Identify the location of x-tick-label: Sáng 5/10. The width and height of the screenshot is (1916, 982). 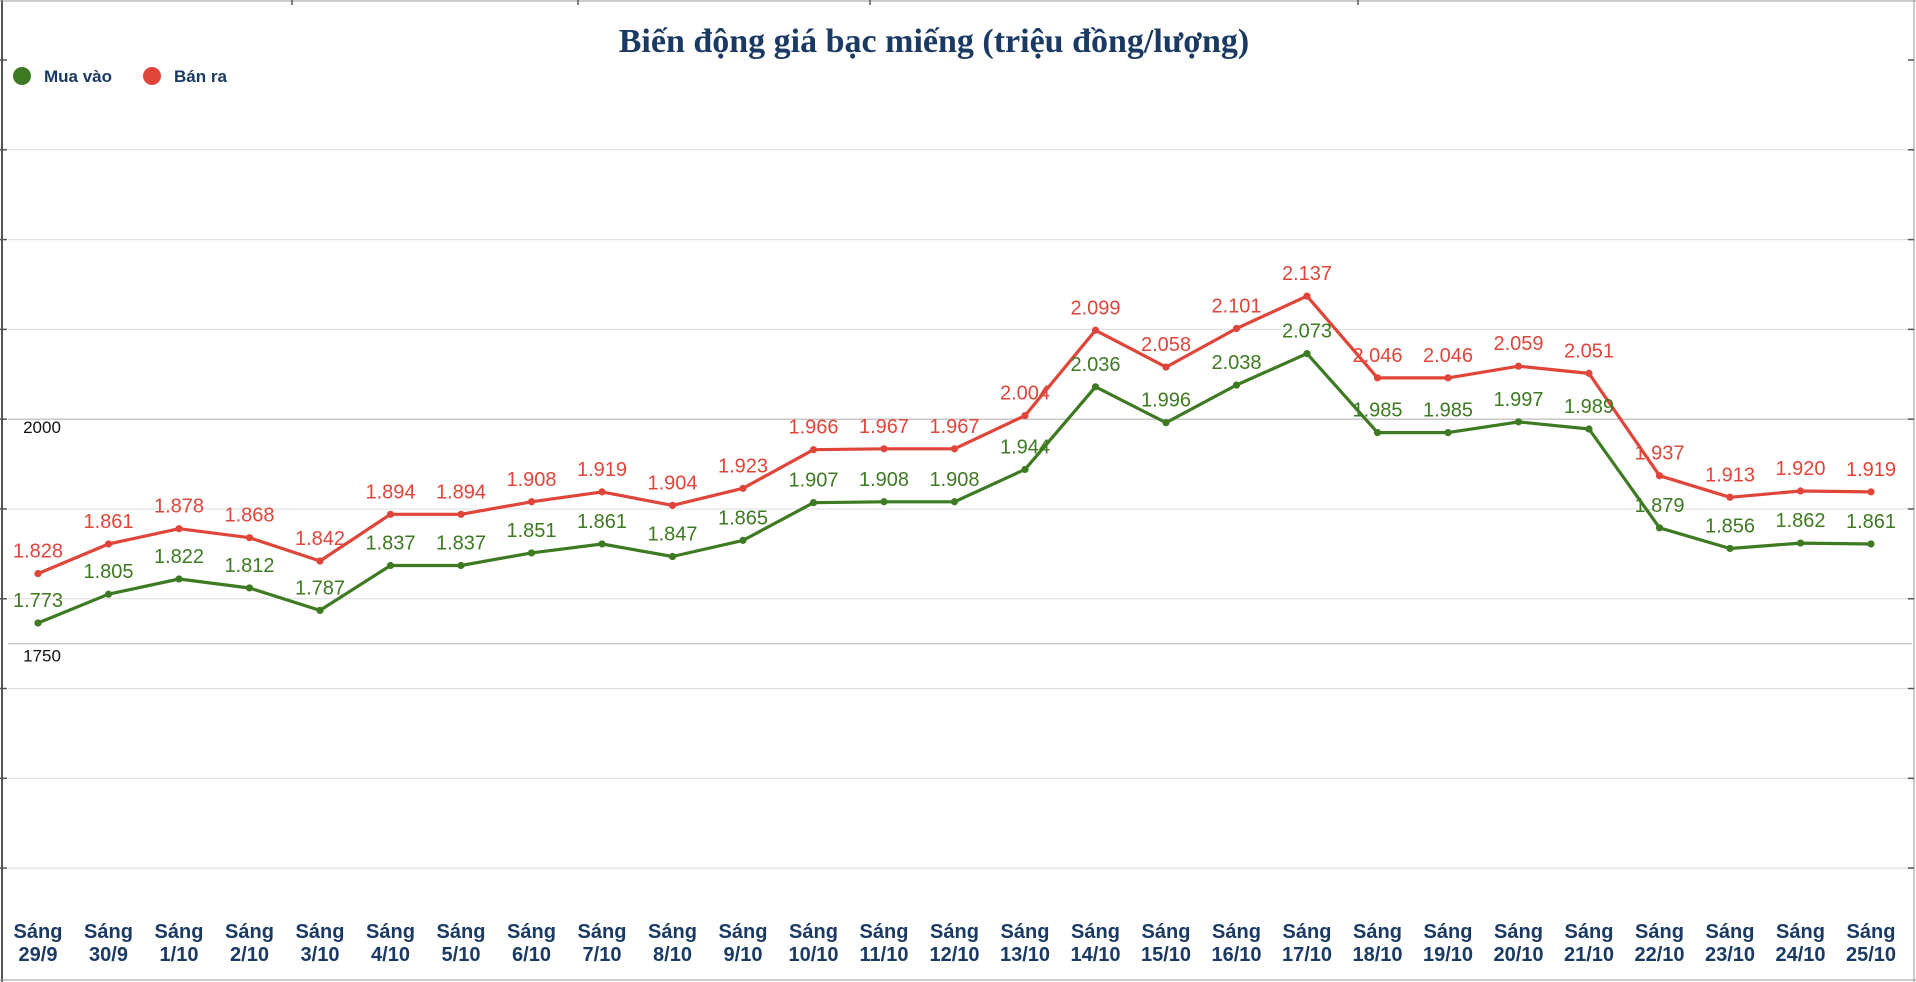
(461, 943).